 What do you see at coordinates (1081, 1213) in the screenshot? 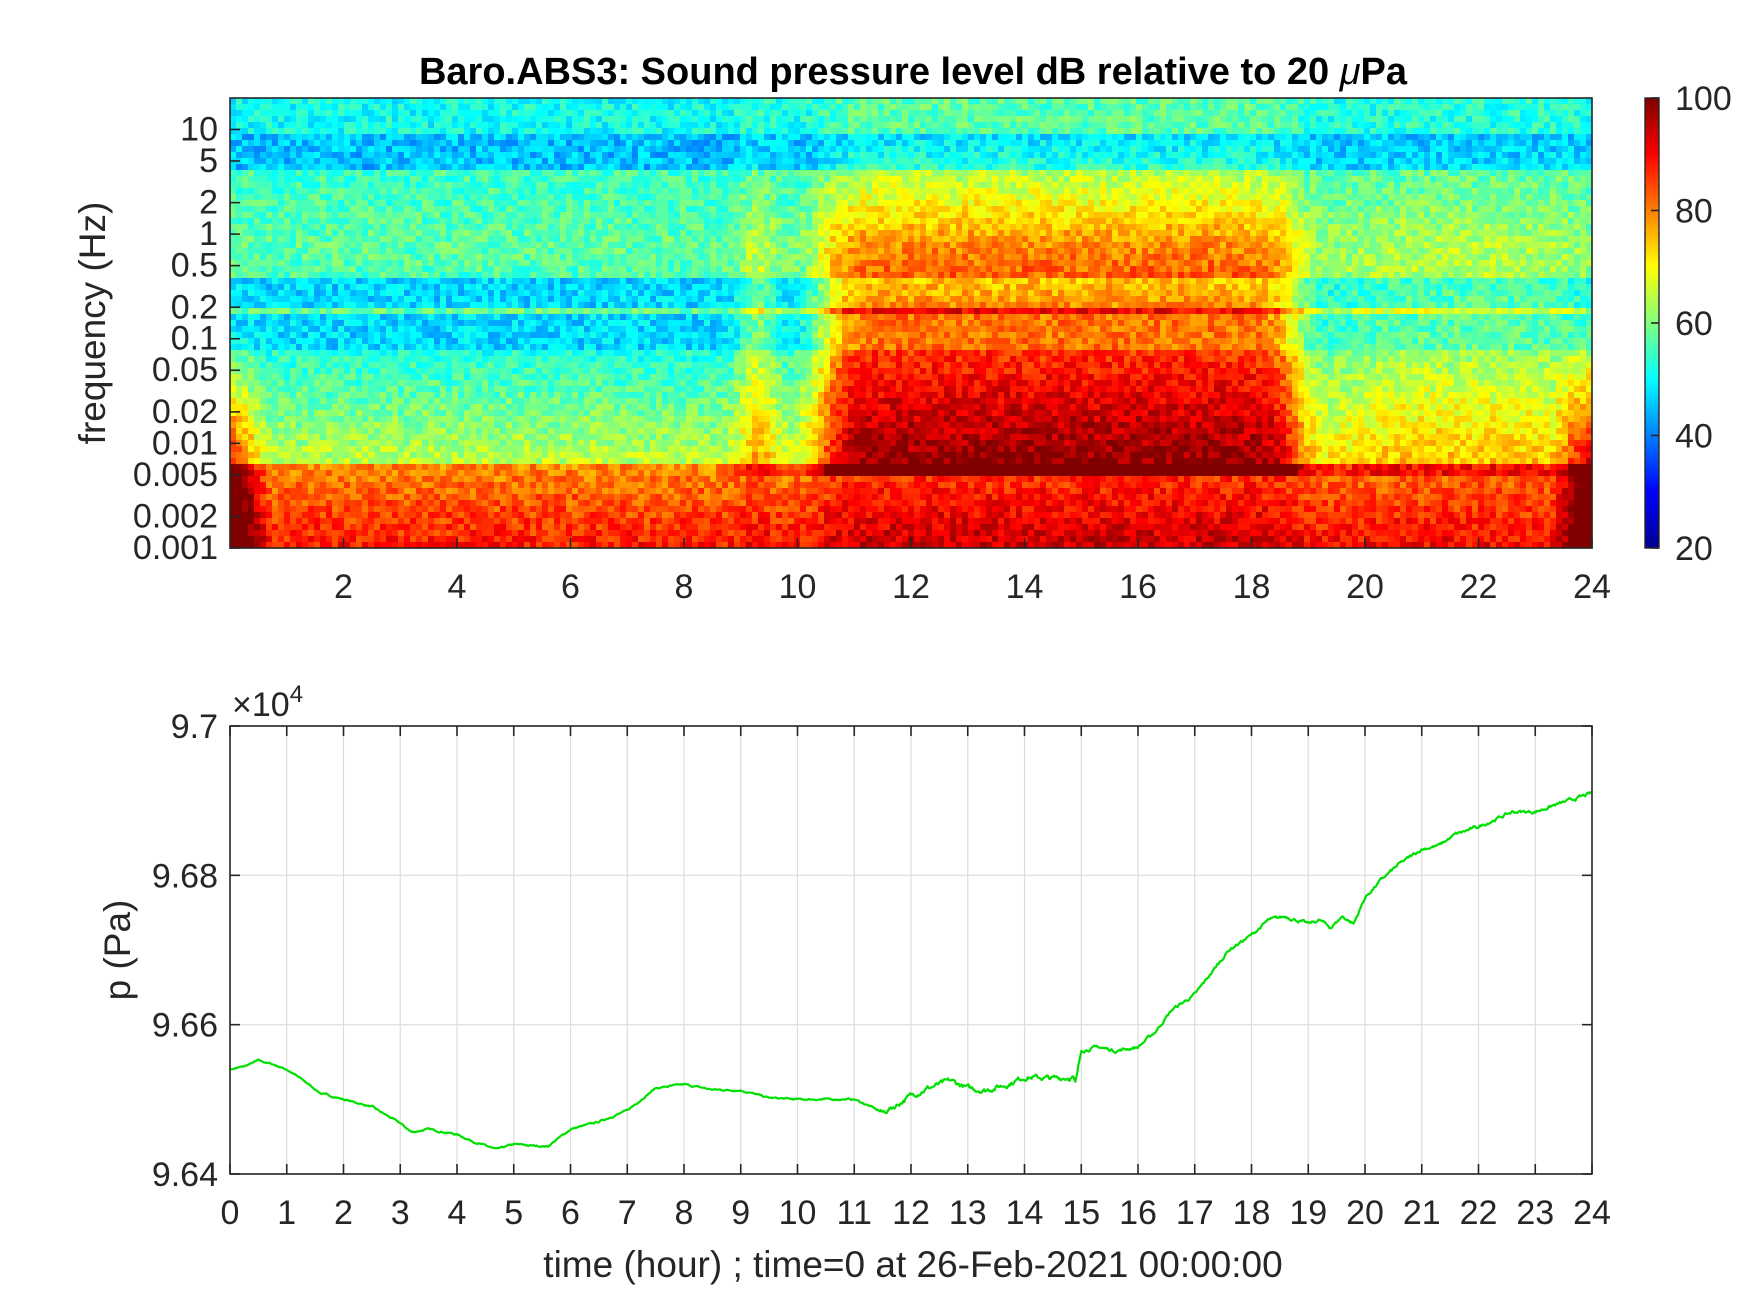
I see `pressure-x-tick-label: 15` at bounding box center [1081, 1213].